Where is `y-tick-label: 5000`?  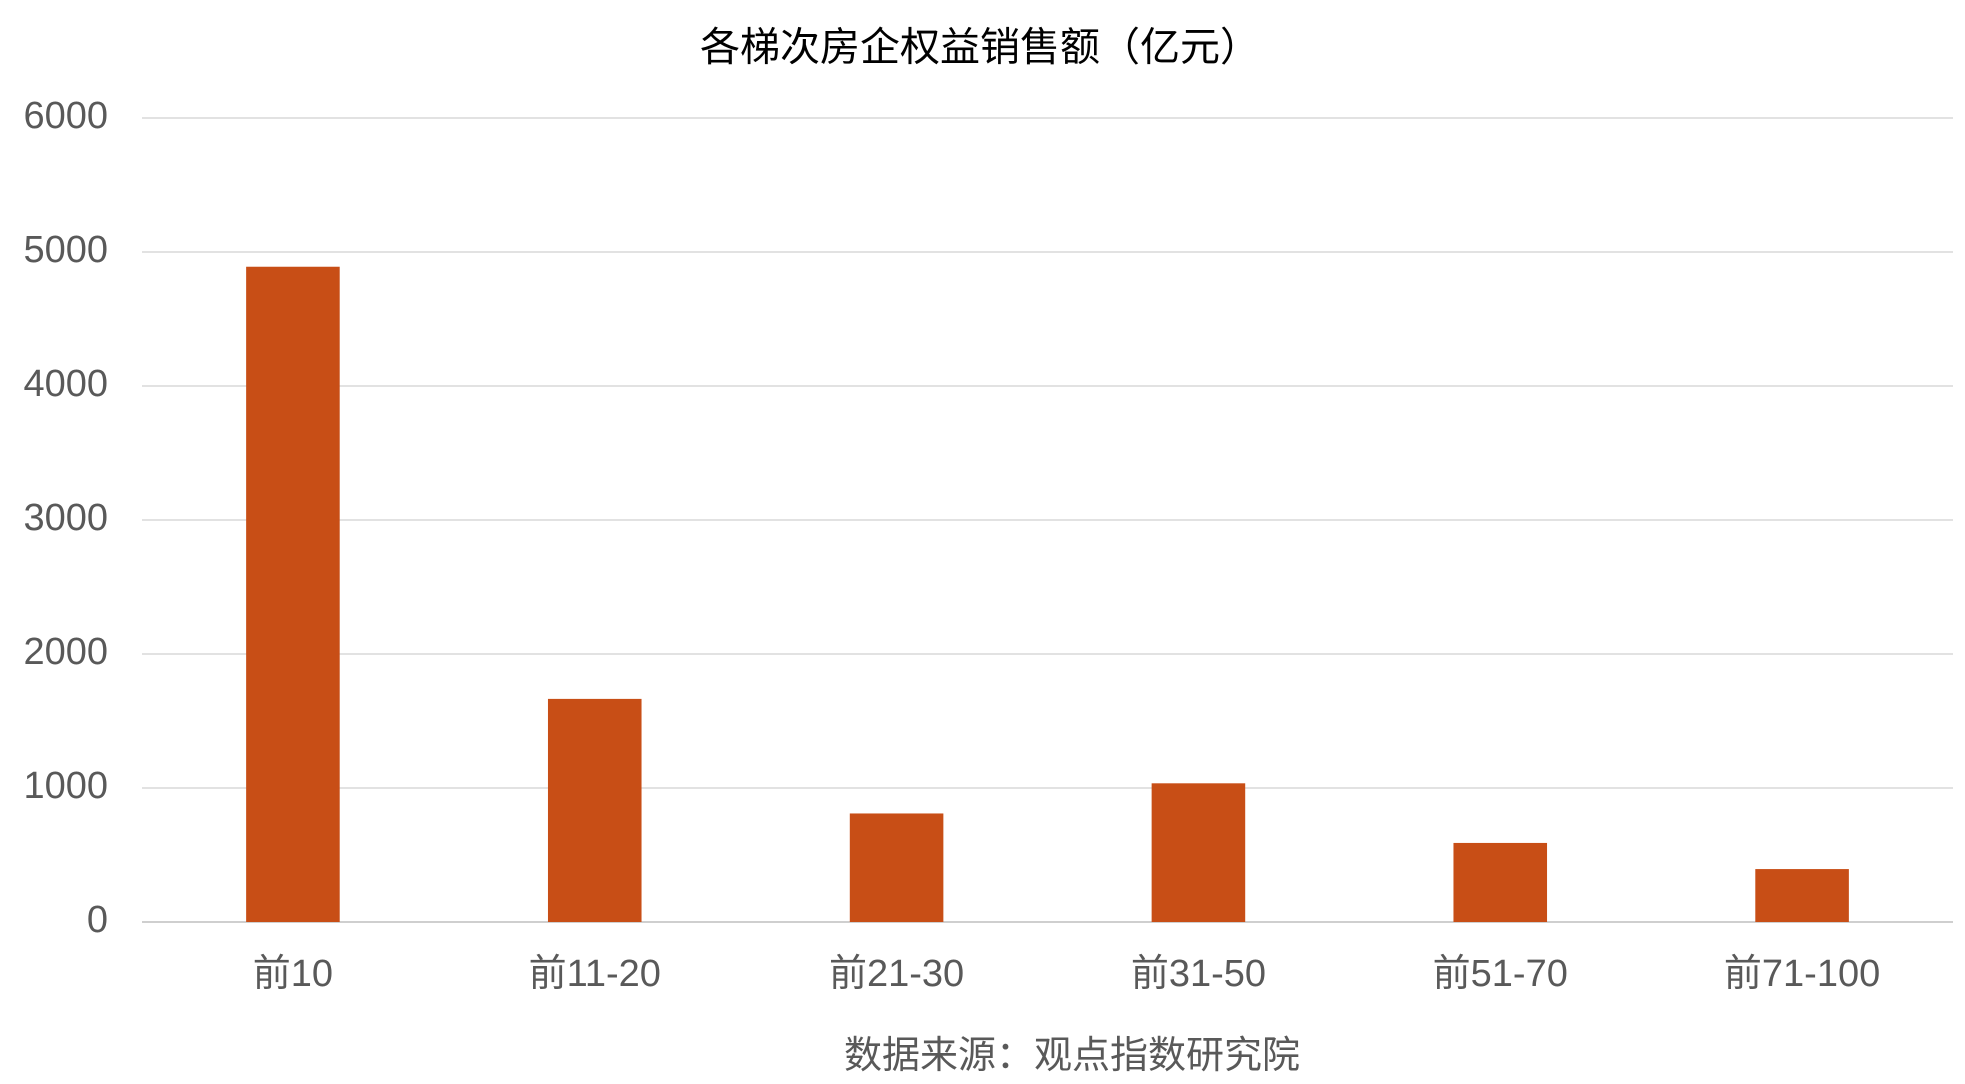 y-tick-label: 5000 is located at coordinates (65, 250).